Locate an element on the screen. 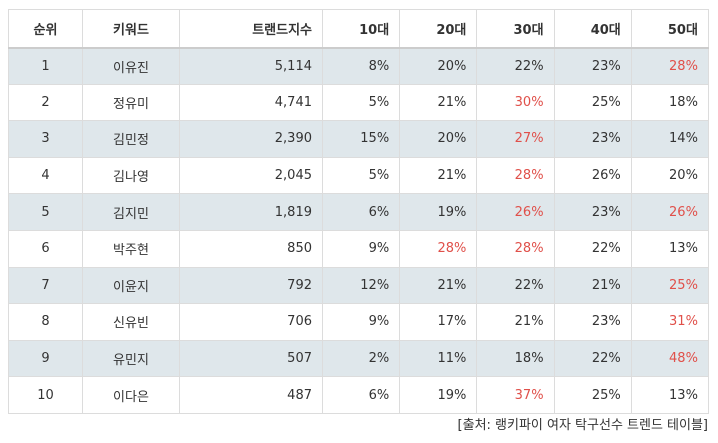 The height and width of the screenshot is (443, 718). table-row: 5 김지민 1,819 6% 19% 26% 23% 26% is located at coordinates (358, 212).